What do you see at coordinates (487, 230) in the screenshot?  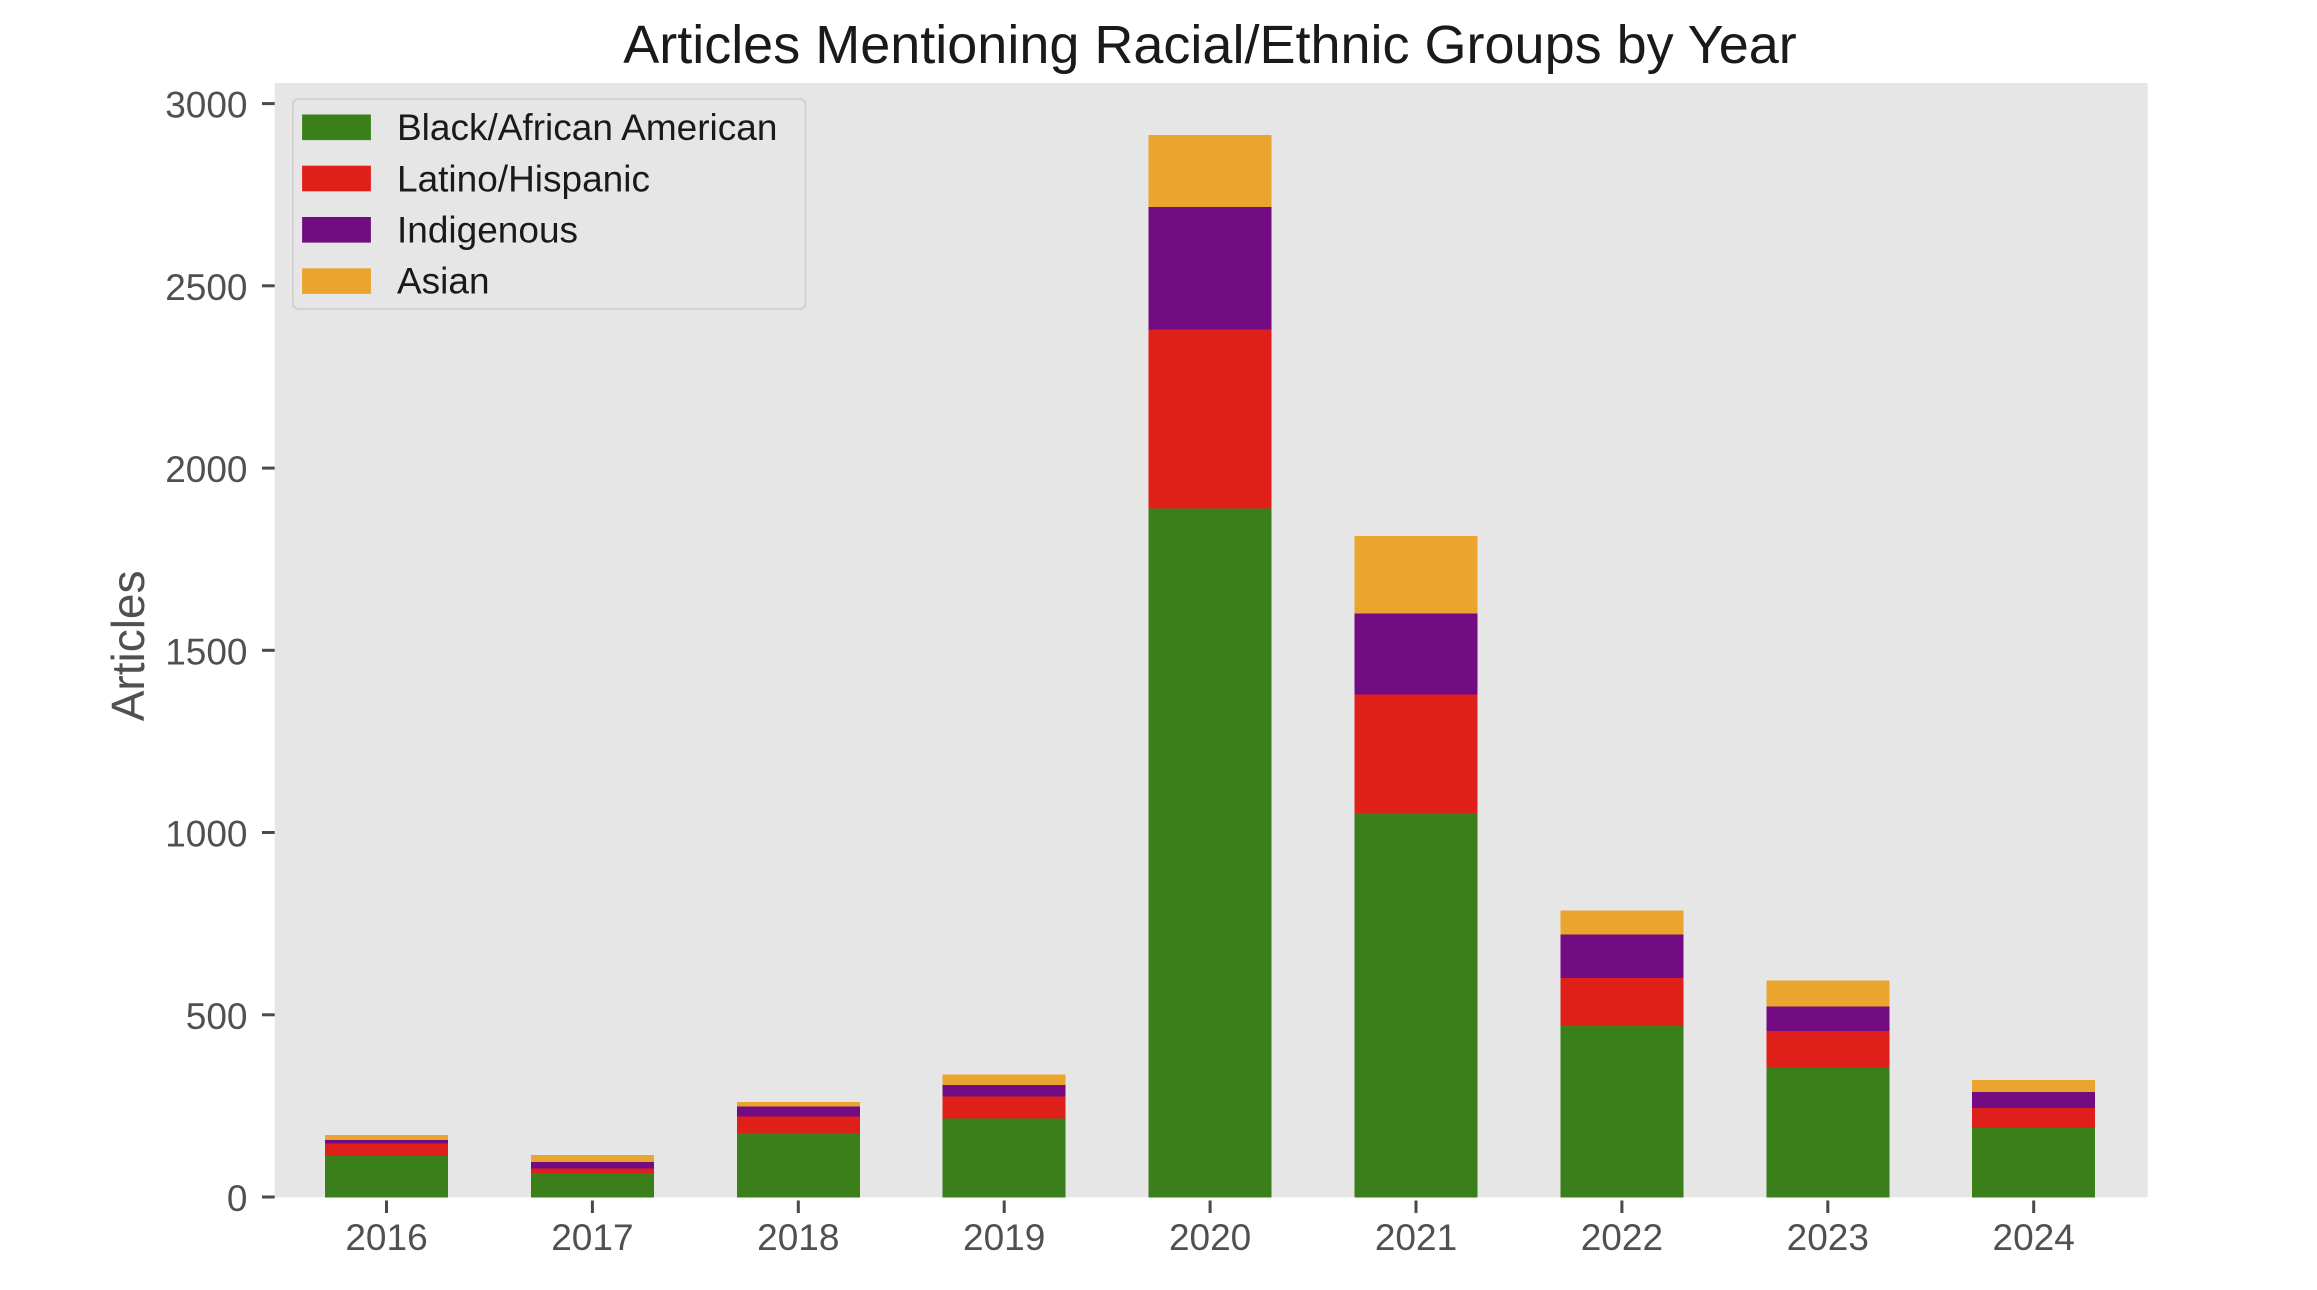 I see `svg-text: Indigenous` at bounding box center [487, 230].